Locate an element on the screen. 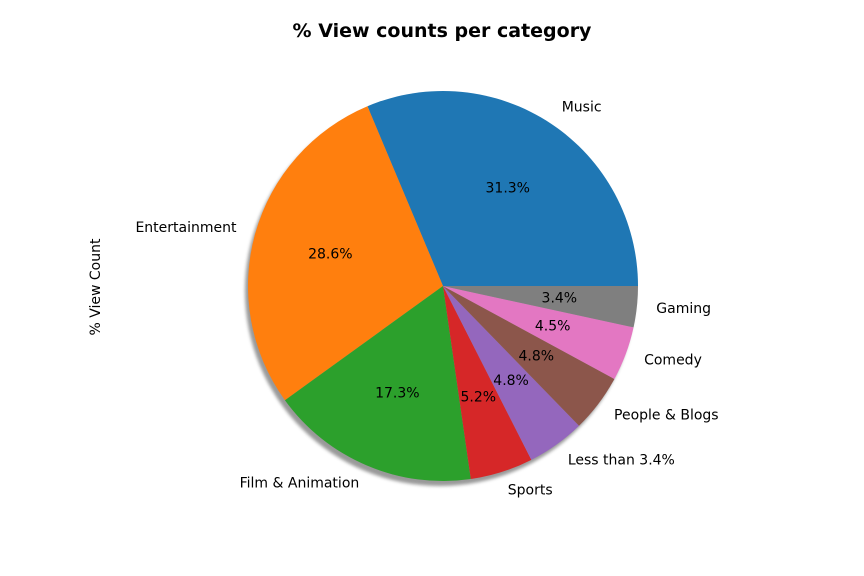  y-axis-label: % View Count is located at coordinates (96, 287).